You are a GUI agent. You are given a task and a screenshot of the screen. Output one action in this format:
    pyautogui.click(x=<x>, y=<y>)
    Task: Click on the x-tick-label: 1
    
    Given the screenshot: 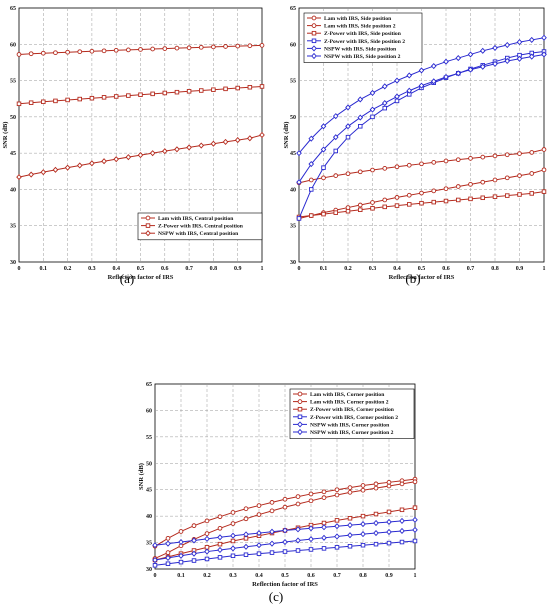 What is the action you would take?
    pyautogui.click(x=544, y=269)
    